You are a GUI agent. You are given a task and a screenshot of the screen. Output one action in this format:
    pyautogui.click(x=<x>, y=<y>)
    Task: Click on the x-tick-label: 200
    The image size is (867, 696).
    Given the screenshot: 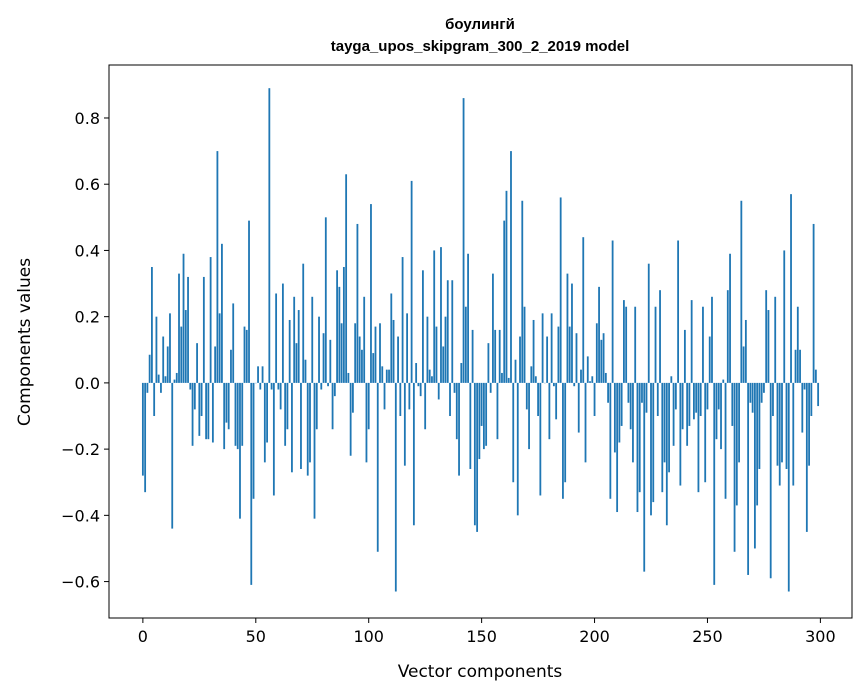 What is the action you would take?
    pyautogui.click(x=594, y=636)
    